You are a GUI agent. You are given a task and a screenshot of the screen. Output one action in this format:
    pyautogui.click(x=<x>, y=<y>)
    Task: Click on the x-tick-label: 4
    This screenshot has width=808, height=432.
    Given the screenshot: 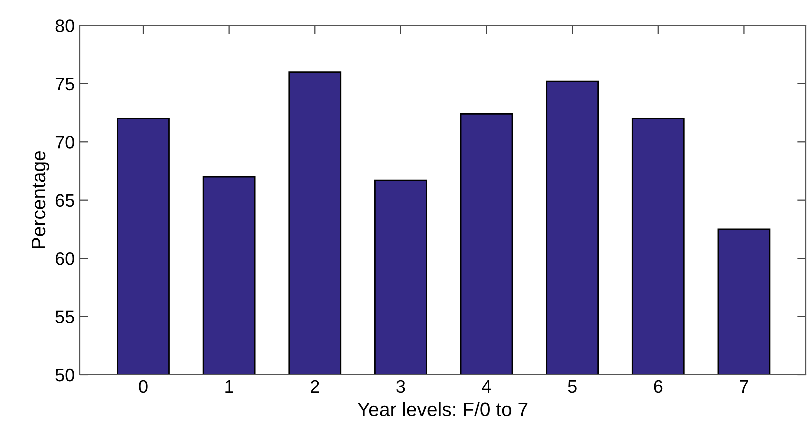 What is the action you would take?
    pyautogui.click(x=487, y=386)
    